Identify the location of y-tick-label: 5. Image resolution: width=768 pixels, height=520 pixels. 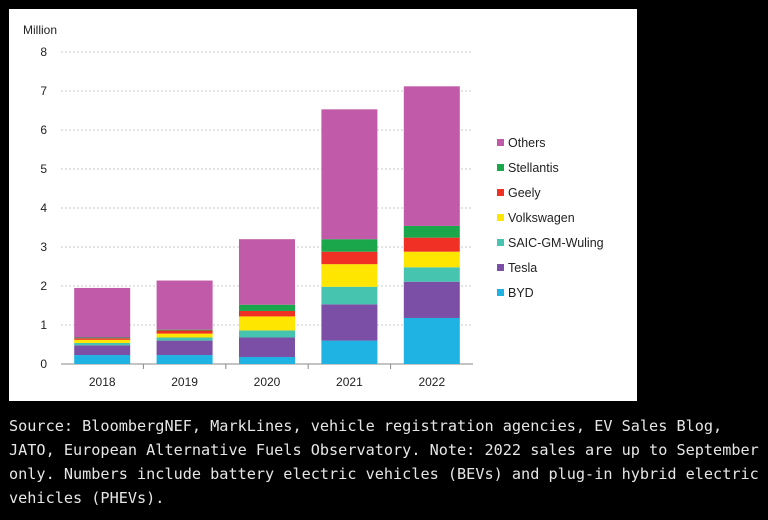
(43, 169).